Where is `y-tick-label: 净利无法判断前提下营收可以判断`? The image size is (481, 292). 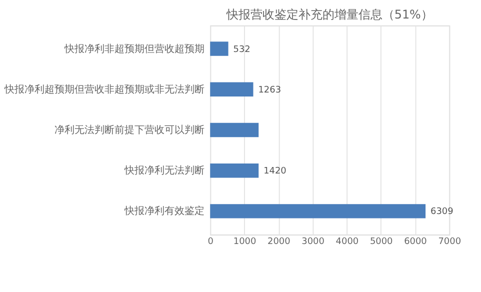 y-tick-label: 净利无法判断前提下营收可以判断 is located at coordinates (129, 130).